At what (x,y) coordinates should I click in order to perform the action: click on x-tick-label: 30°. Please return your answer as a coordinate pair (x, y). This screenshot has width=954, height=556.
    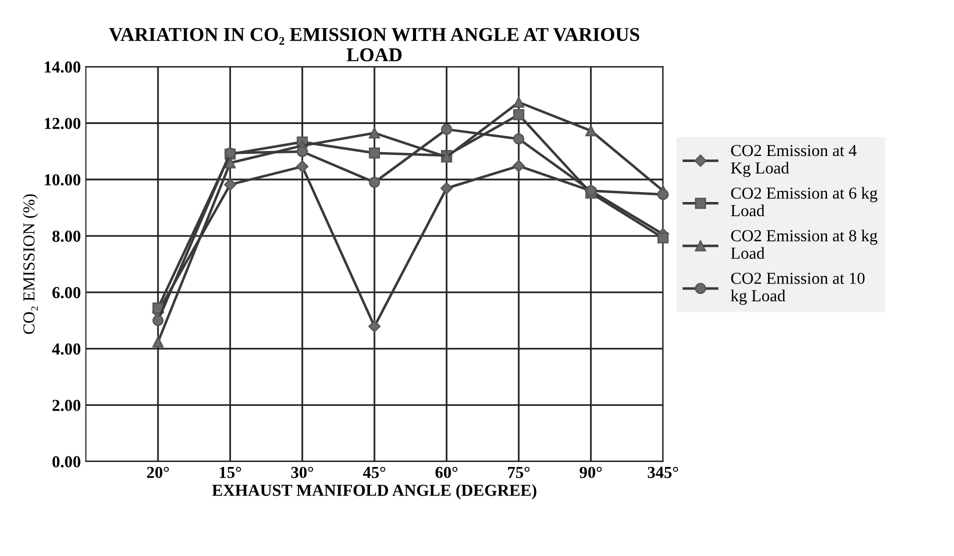
    Looking at the image, I should click on (302, 472).